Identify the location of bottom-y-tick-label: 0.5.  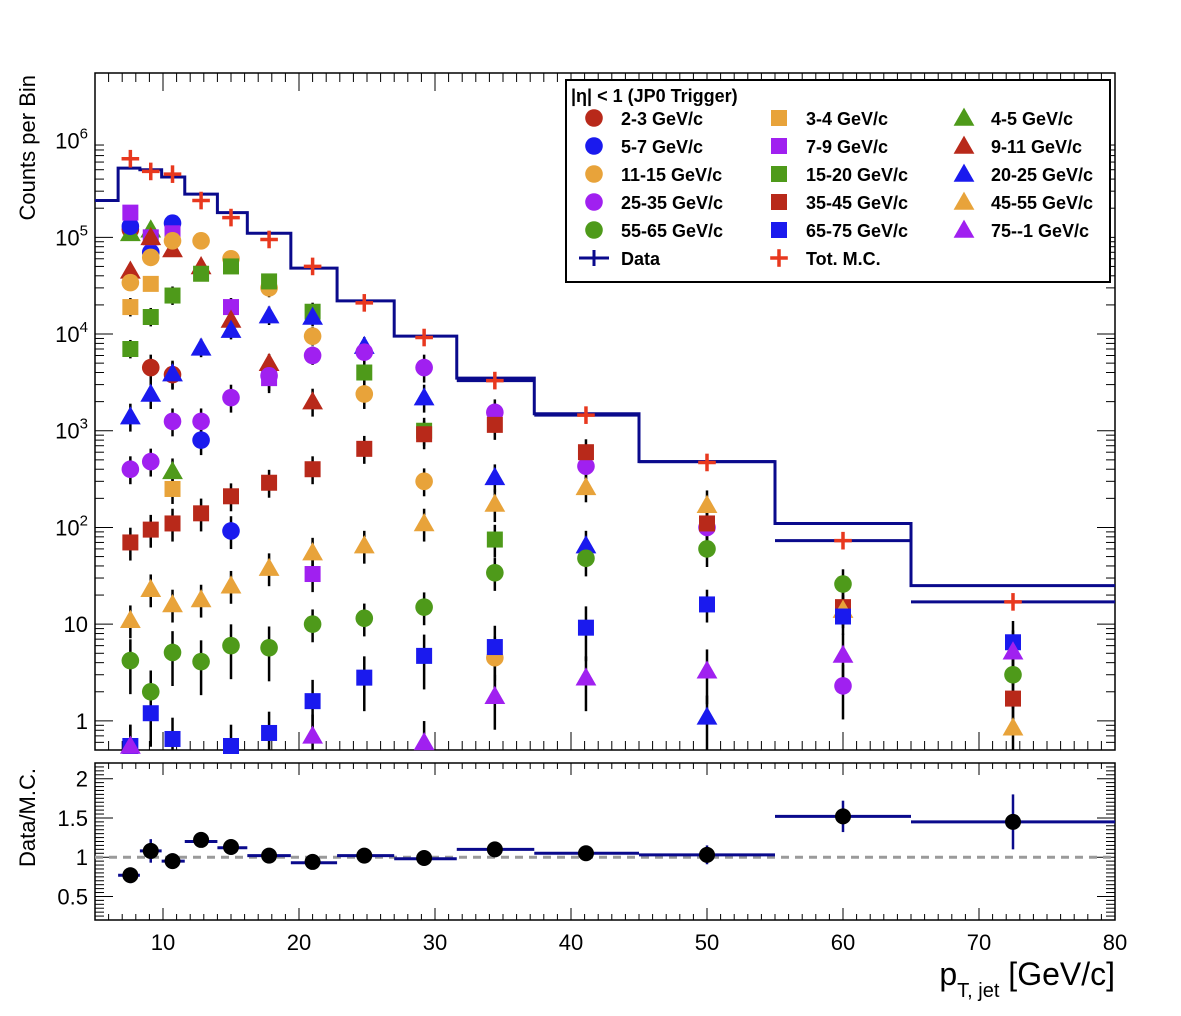
(72, 896).